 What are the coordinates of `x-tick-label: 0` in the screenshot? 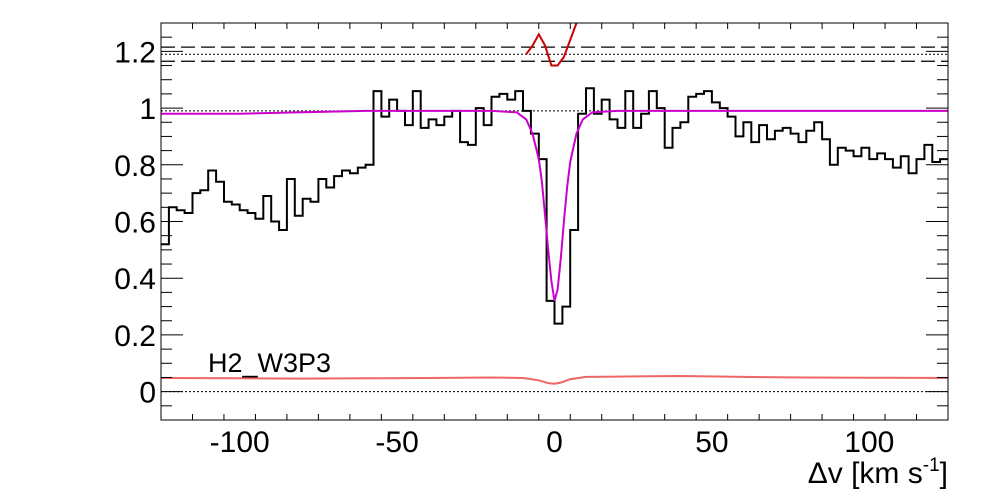 It's located at (554, 442).